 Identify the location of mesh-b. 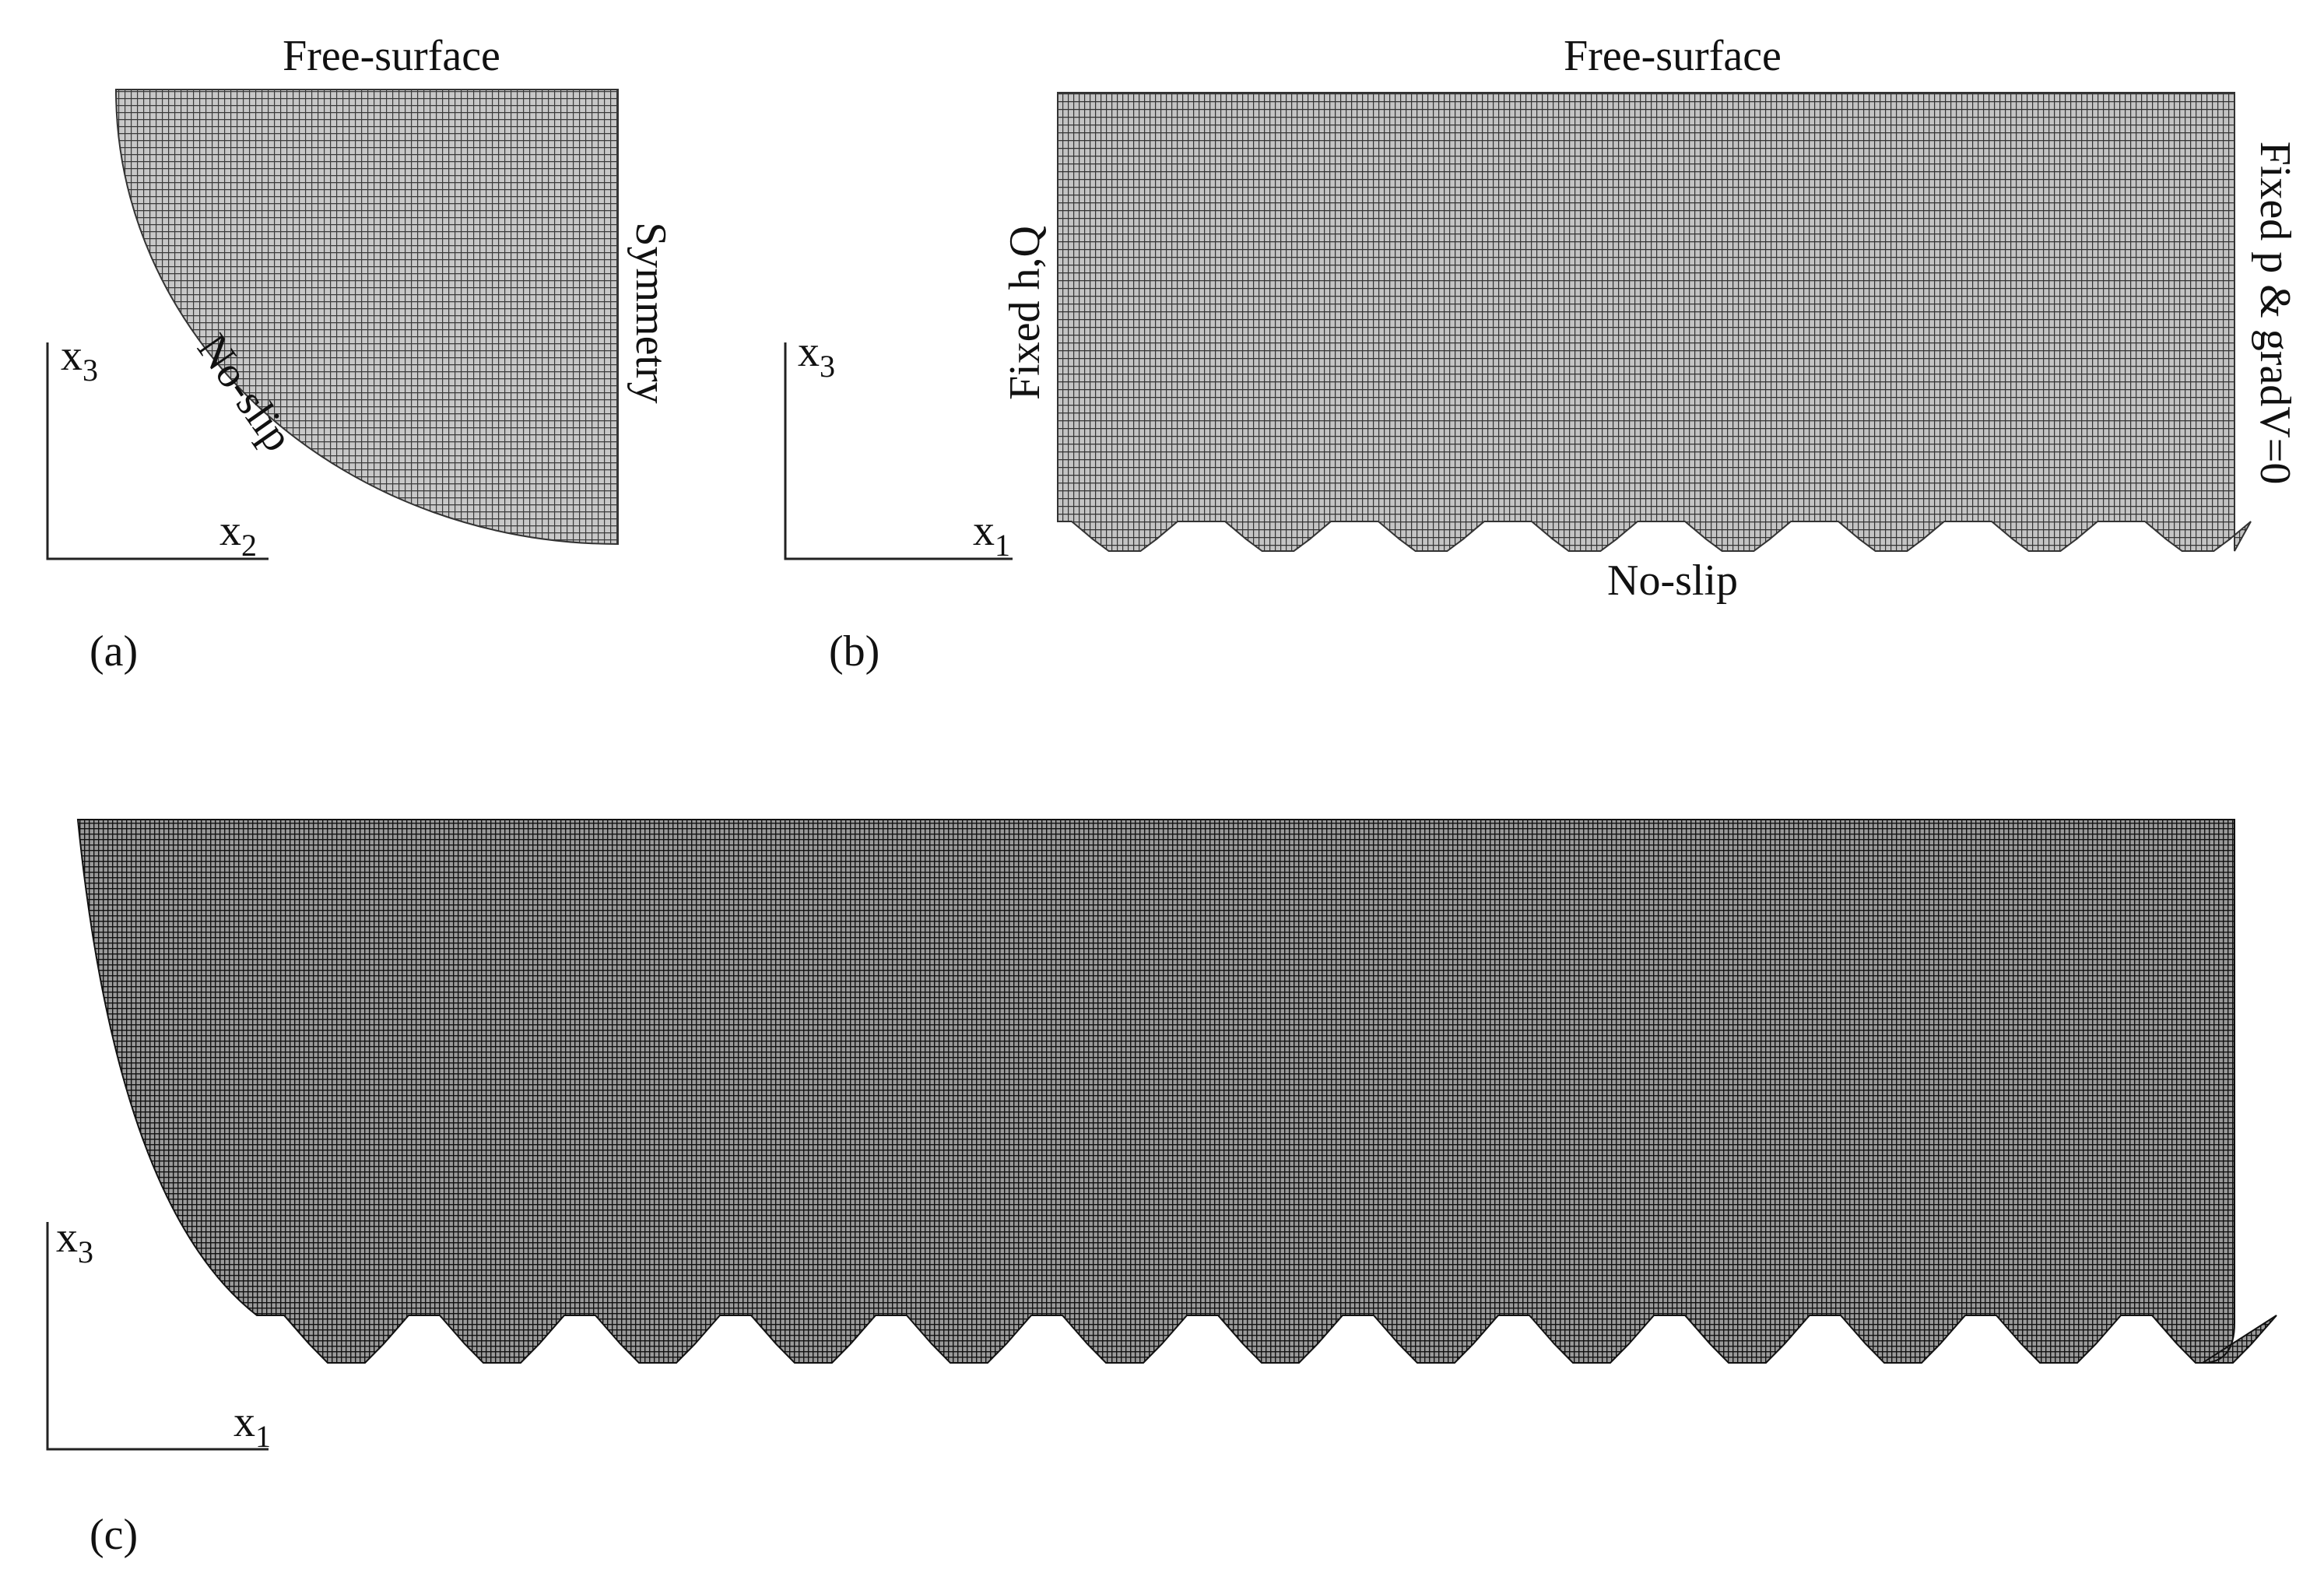
(1654, 322).